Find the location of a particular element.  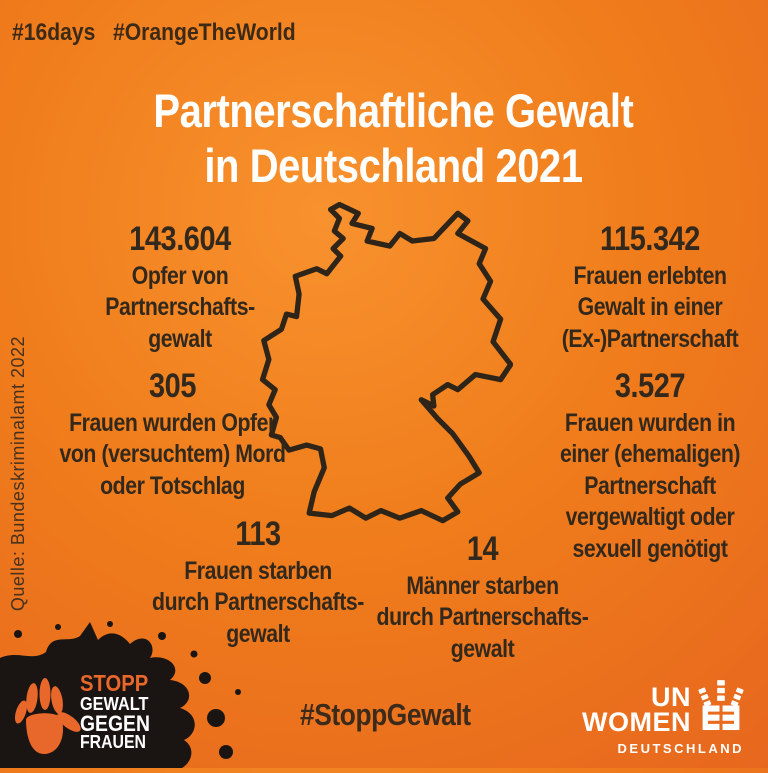

stat-value: 143.604 is located at coordinates (180, 239).